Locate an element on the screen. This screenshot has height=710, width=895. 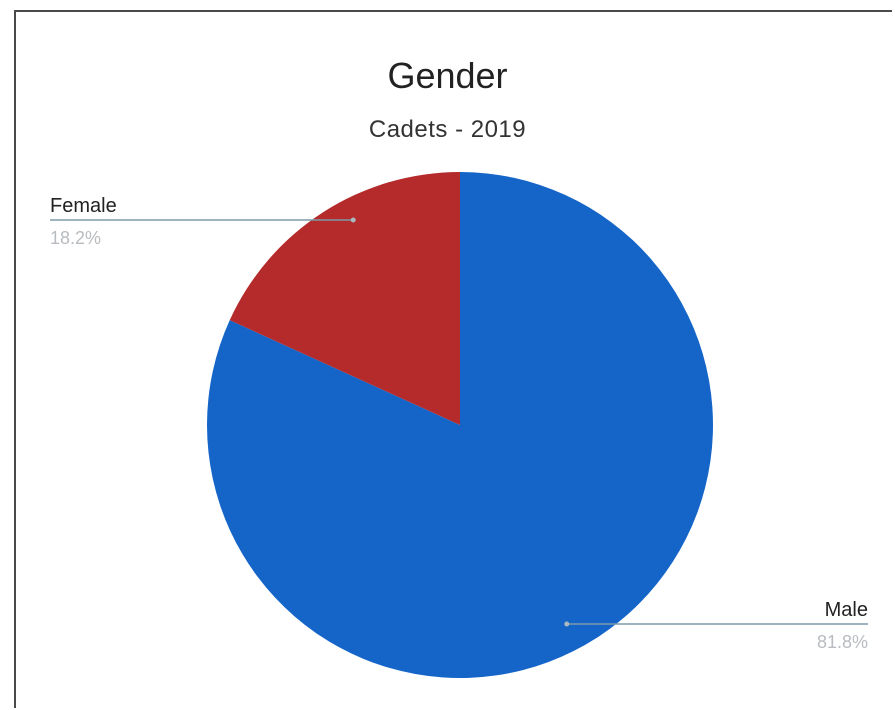
slice-value-female: 18.2% is located at coordinates (75, 238).